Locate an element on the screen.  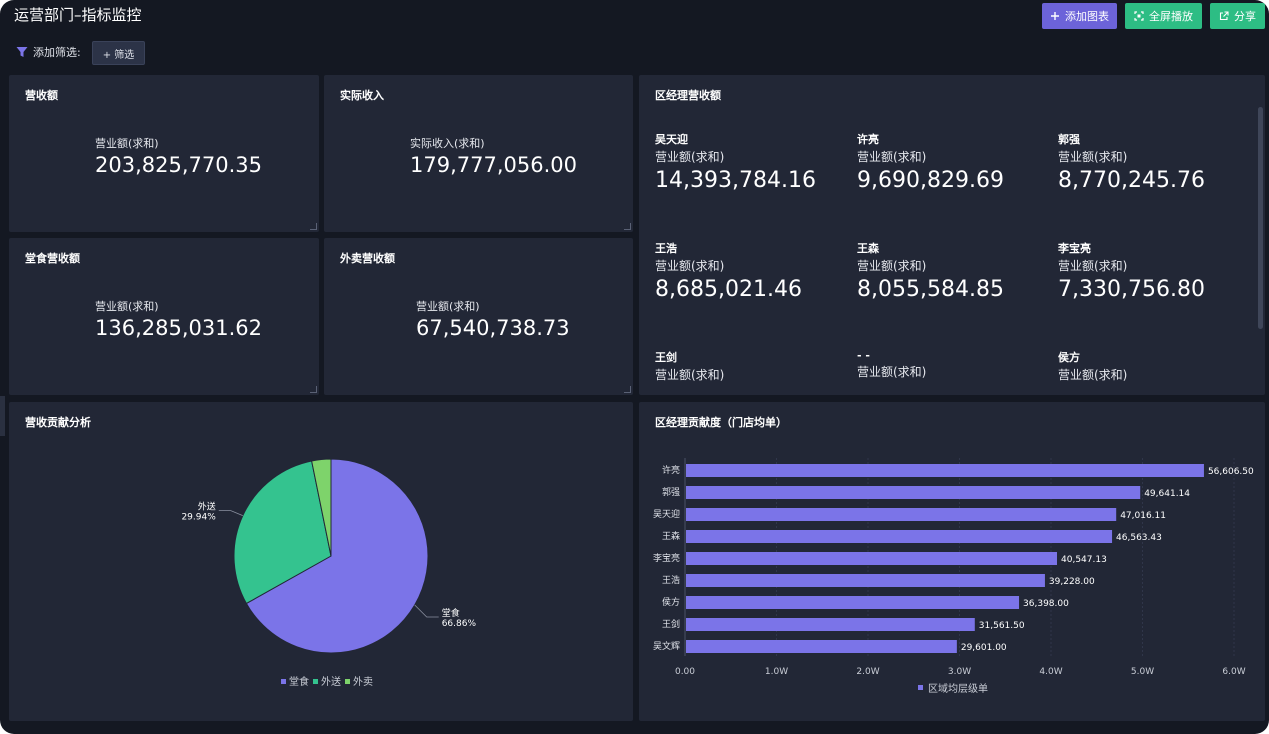
x-tick-label: 2.0W is located at coordinates (867, 672).